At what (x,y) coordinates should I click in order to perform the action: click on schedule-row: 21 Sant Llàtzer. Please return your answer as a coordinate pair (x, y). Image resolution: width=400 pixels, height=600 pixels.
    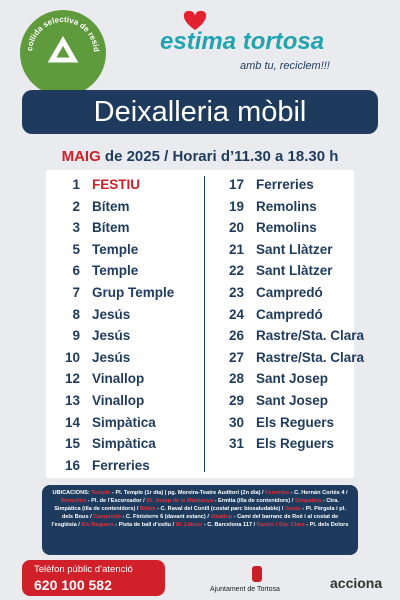
    Looking at the image, I should click on (277, 250).